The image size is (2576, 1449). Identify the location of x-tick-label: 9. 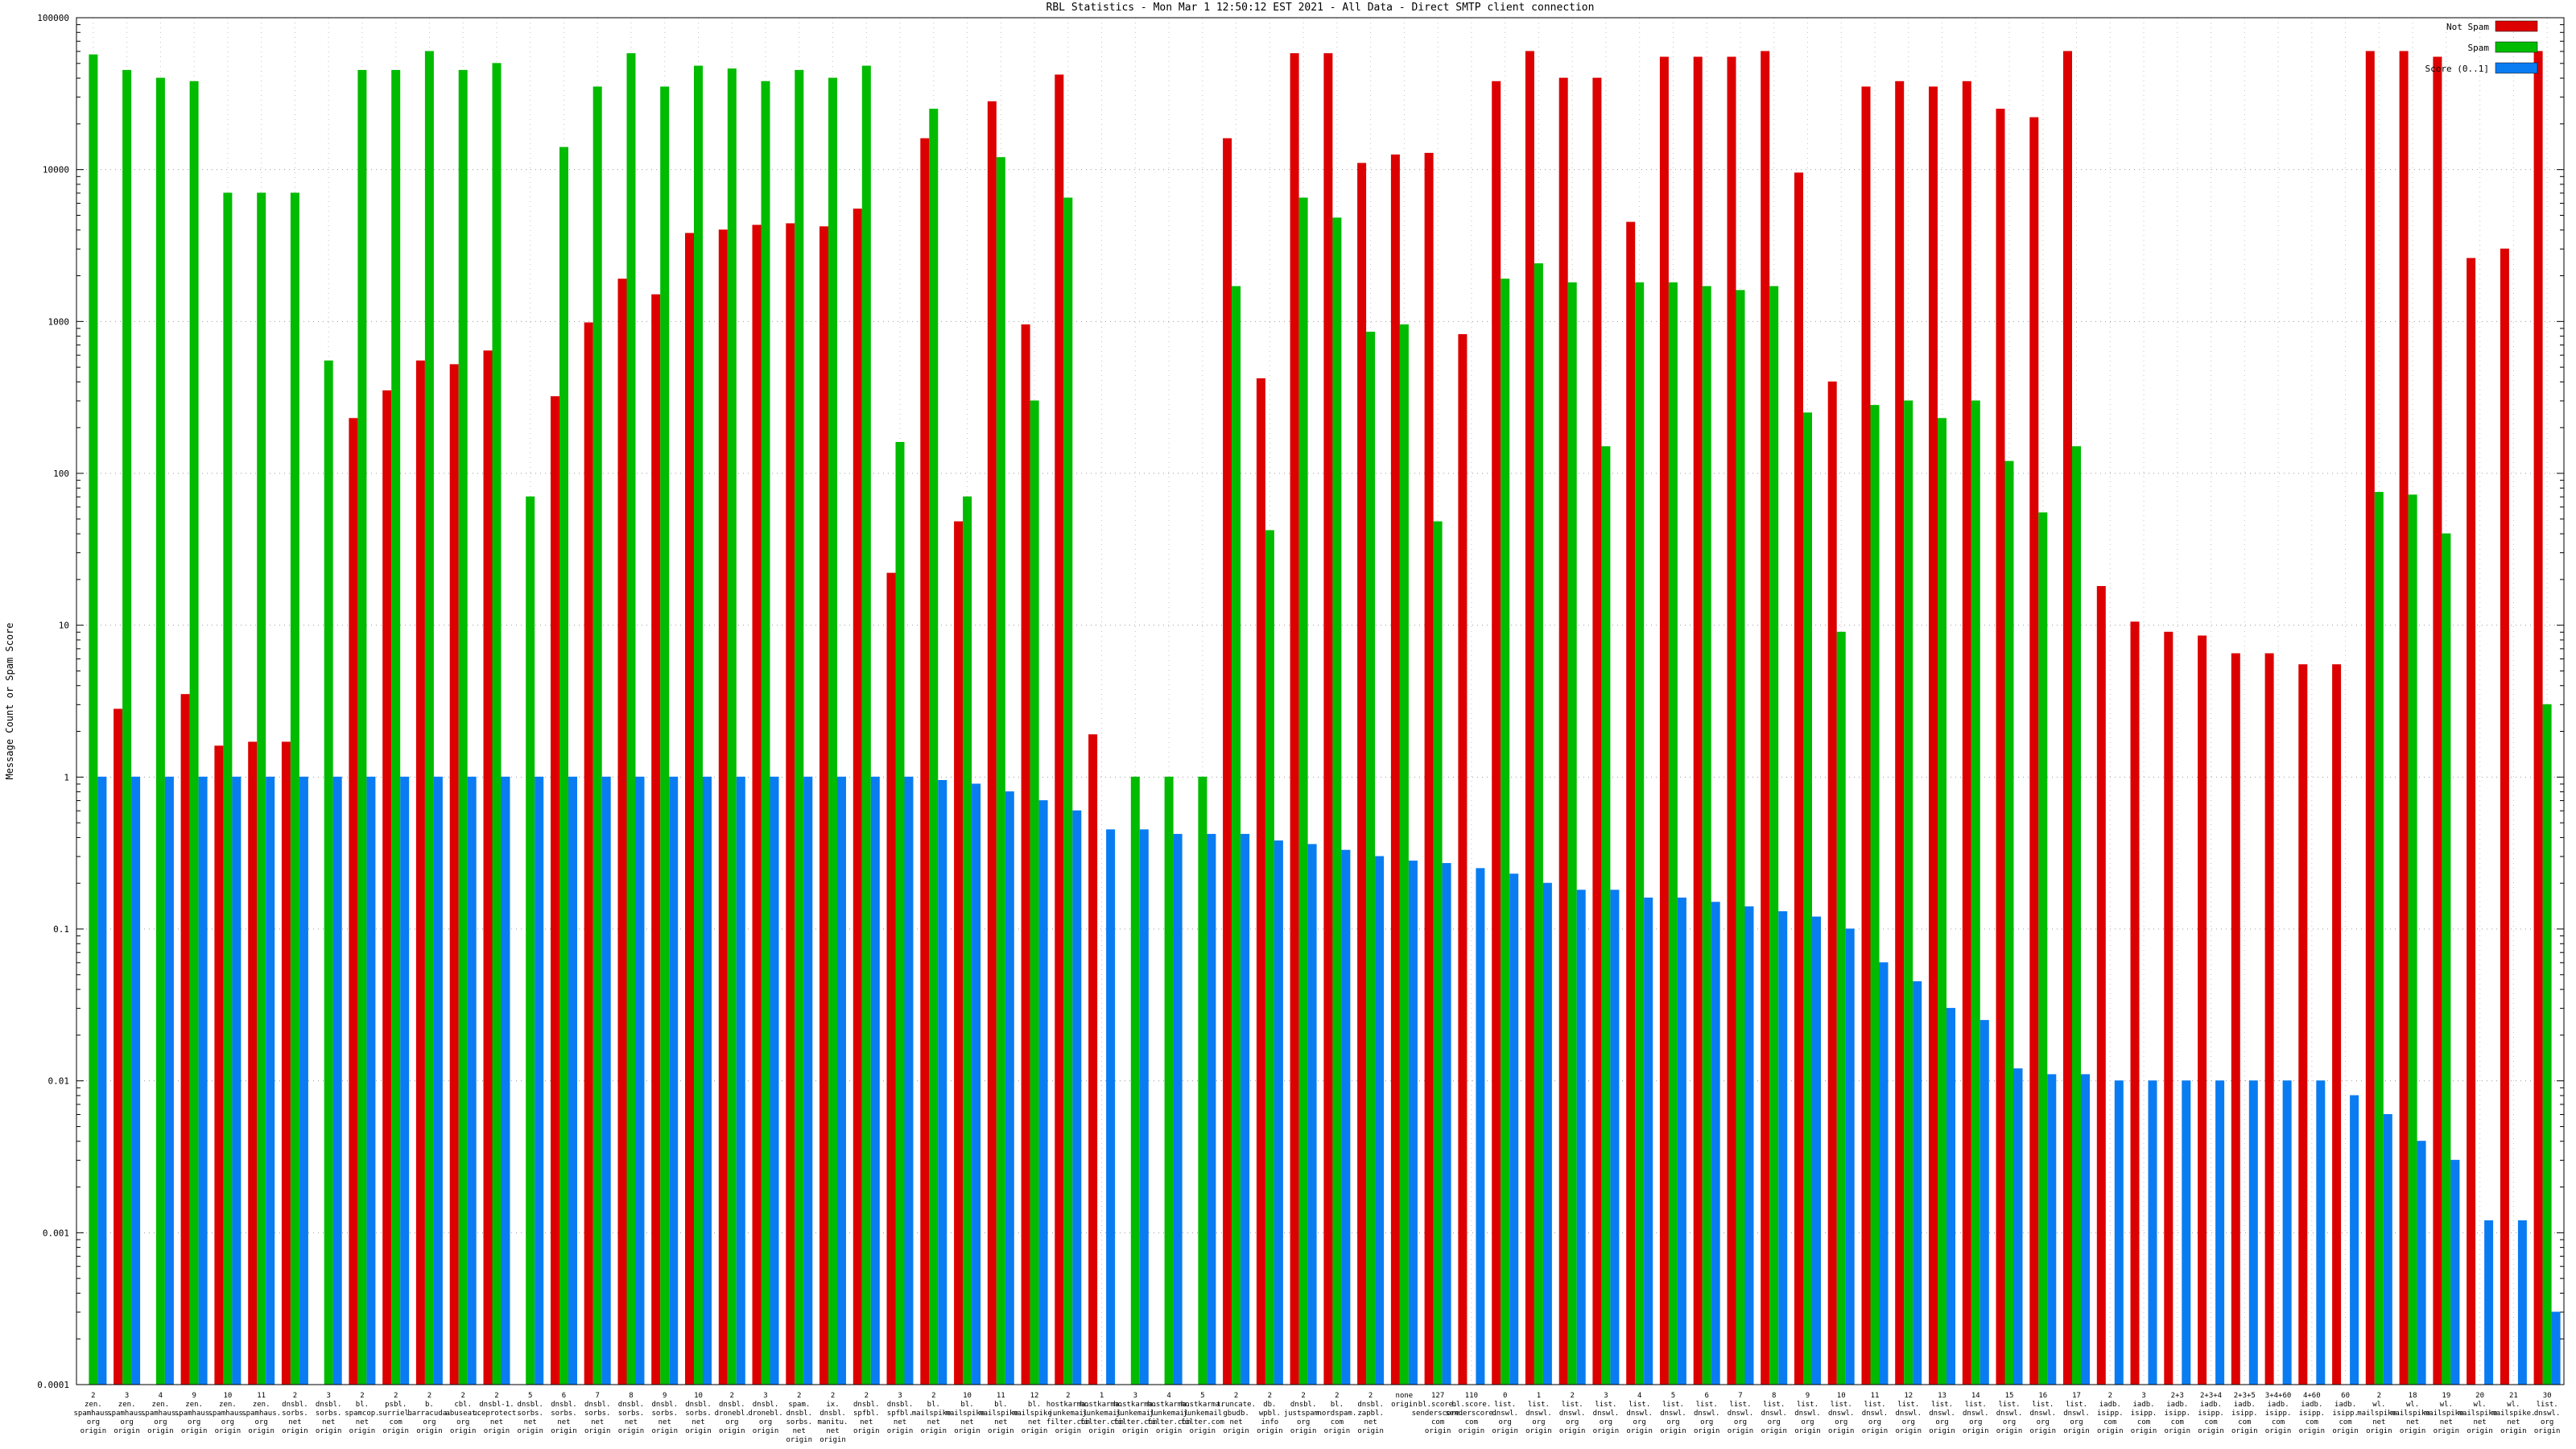
(1808, 1396).